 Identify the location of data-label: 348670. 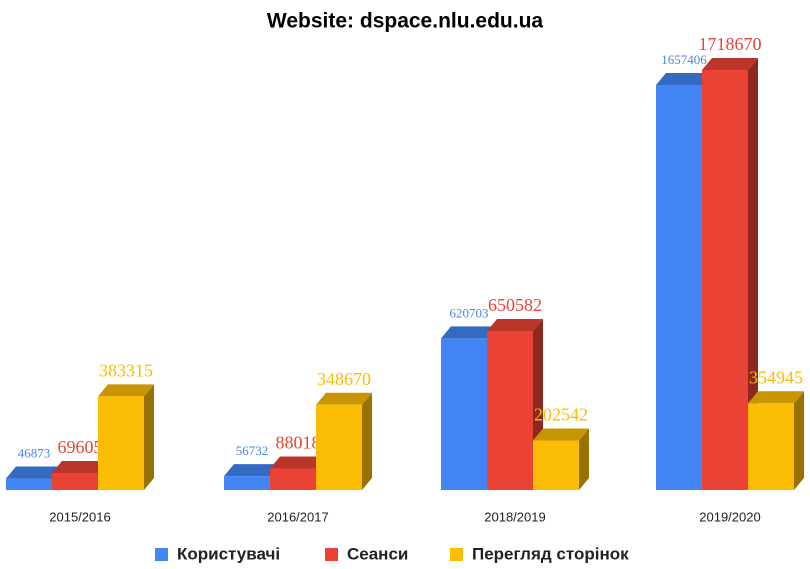
(344, 379).